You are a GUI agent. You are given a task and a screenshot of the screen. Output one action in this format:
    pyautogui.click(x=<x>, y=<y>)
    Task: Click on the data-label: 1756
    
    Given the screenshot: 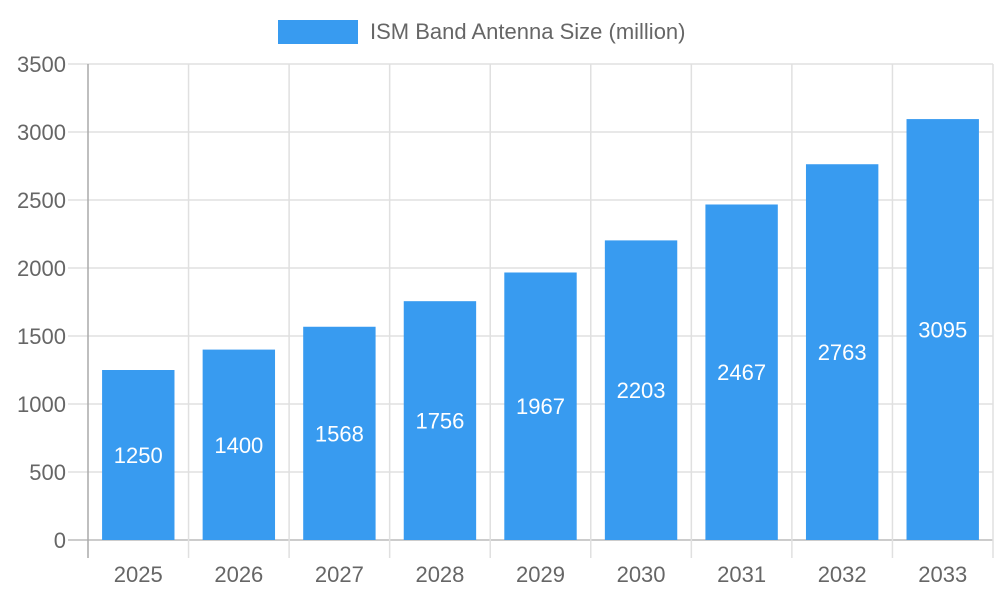 What is the action you would take?
    pyautogui.click(x=439, y=421)
    